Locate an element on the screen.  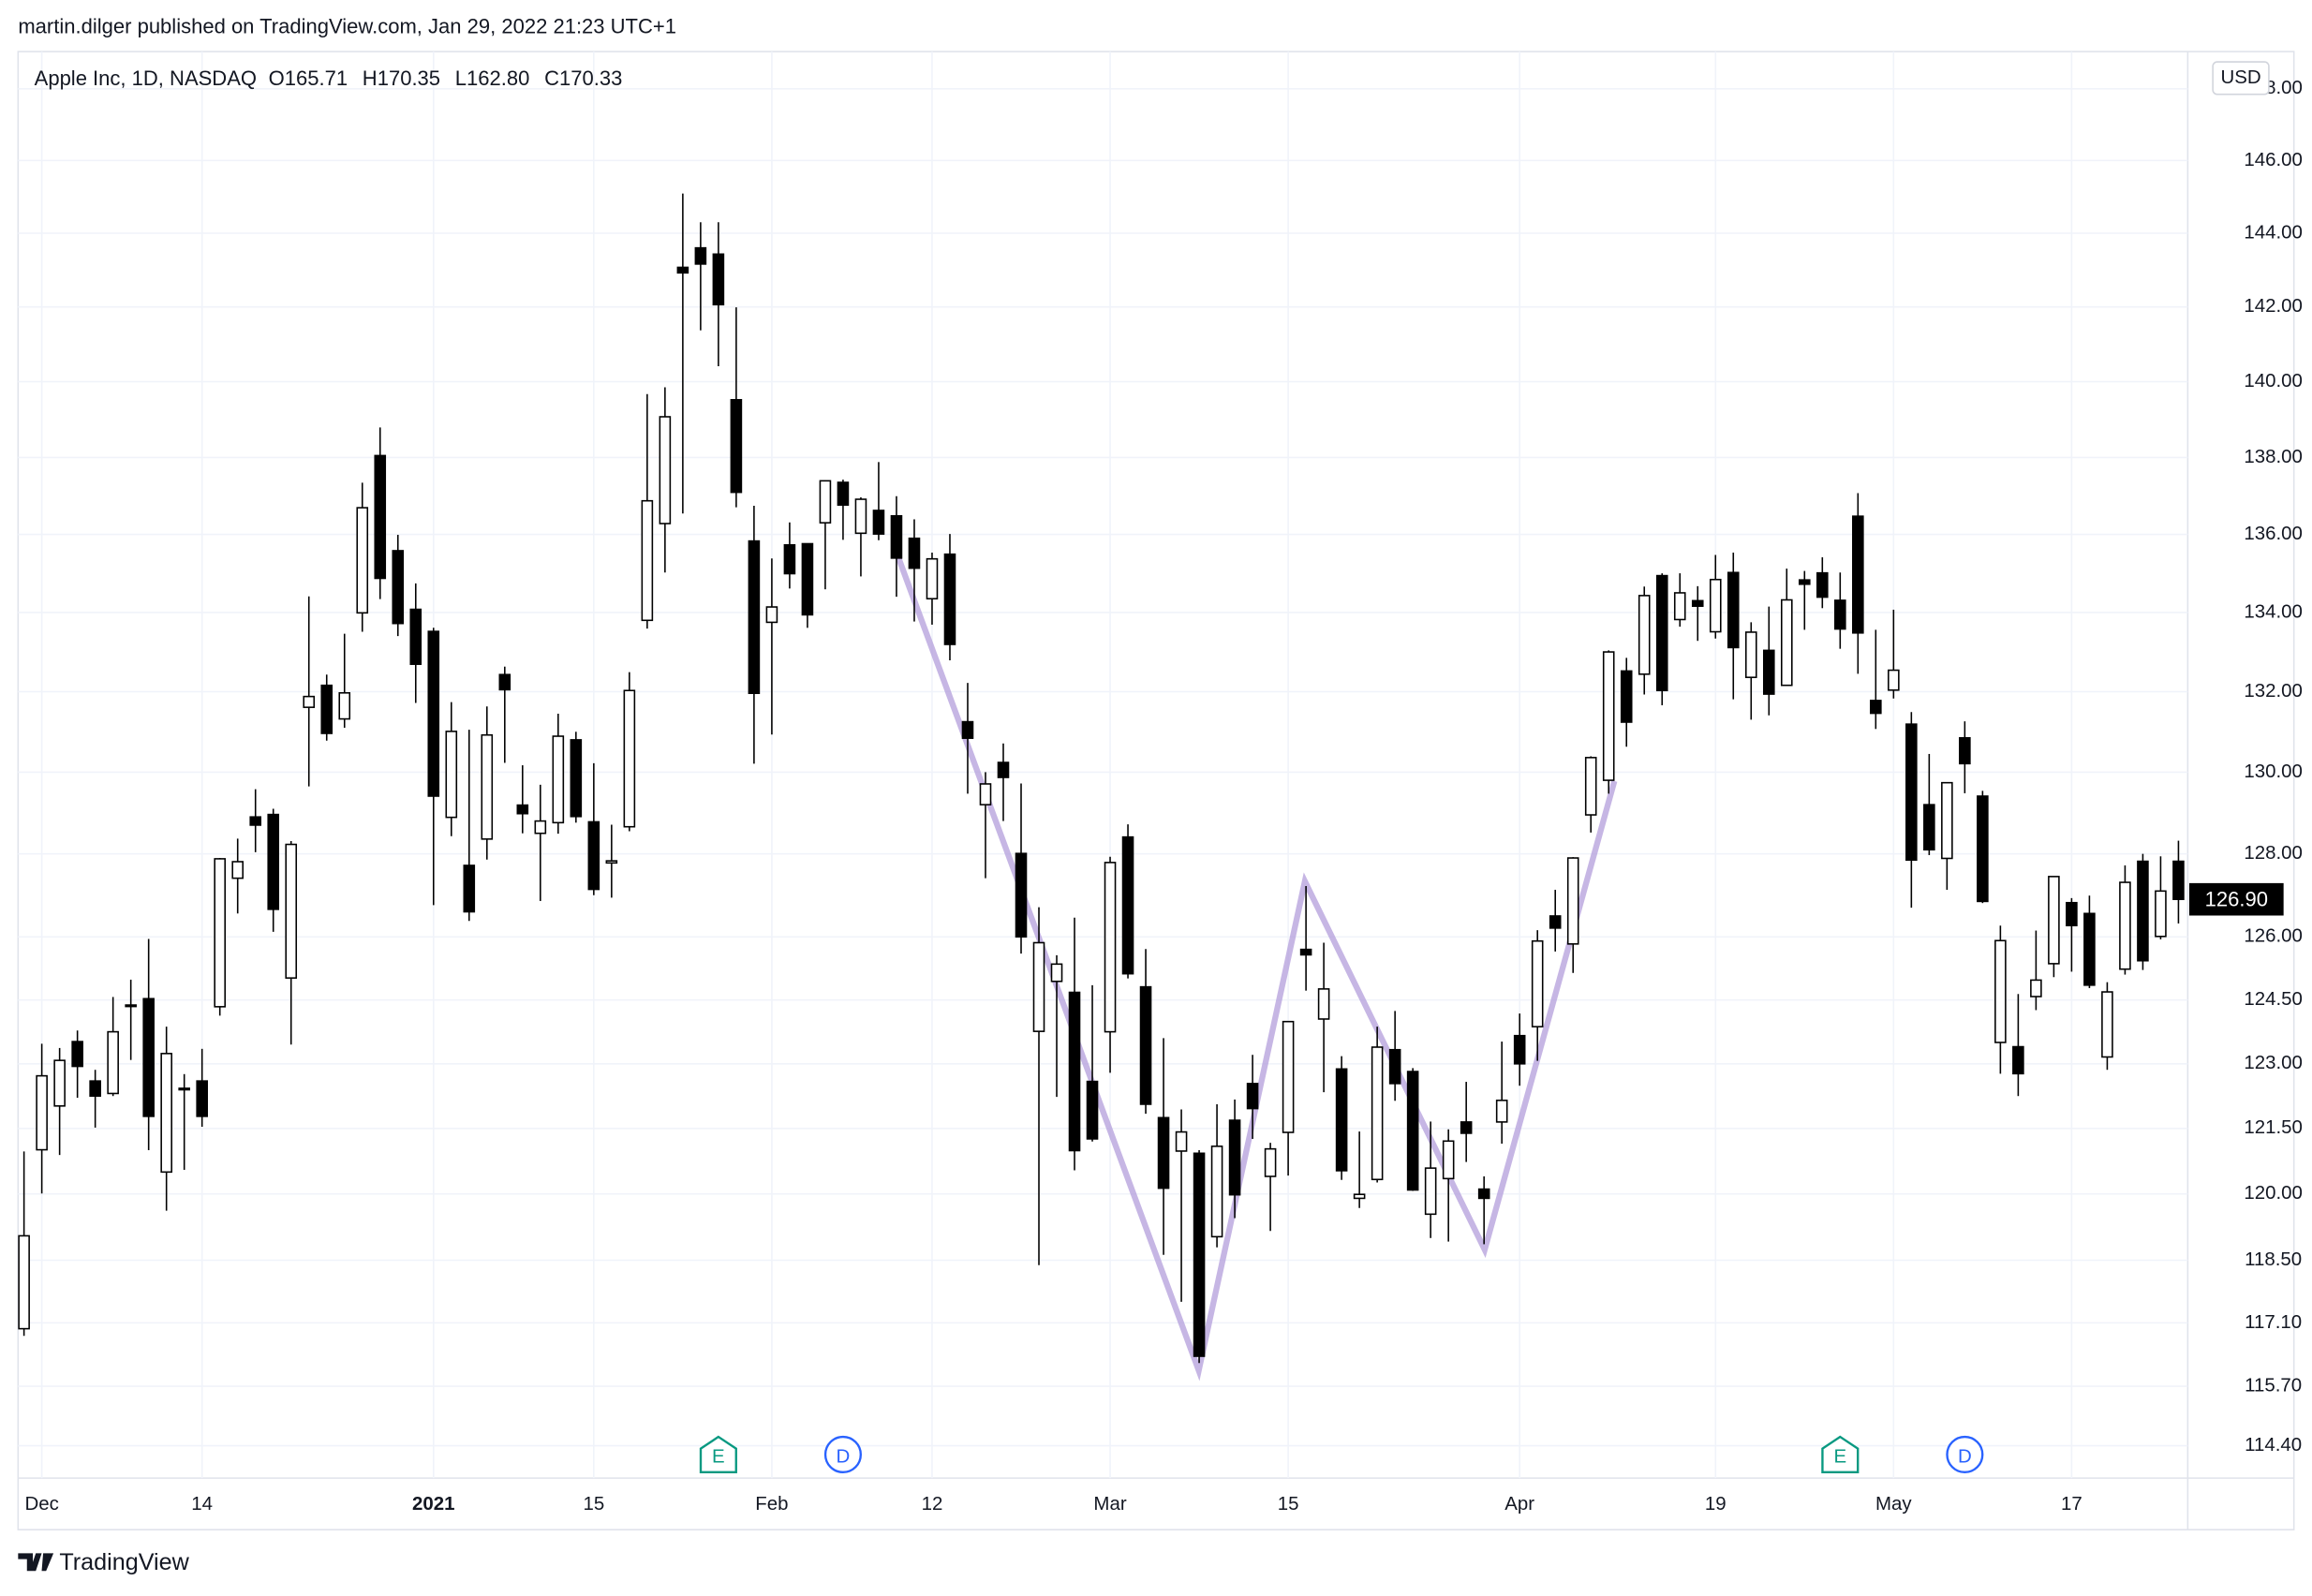
brand: TradingView is located at coordinates (124, 1562).